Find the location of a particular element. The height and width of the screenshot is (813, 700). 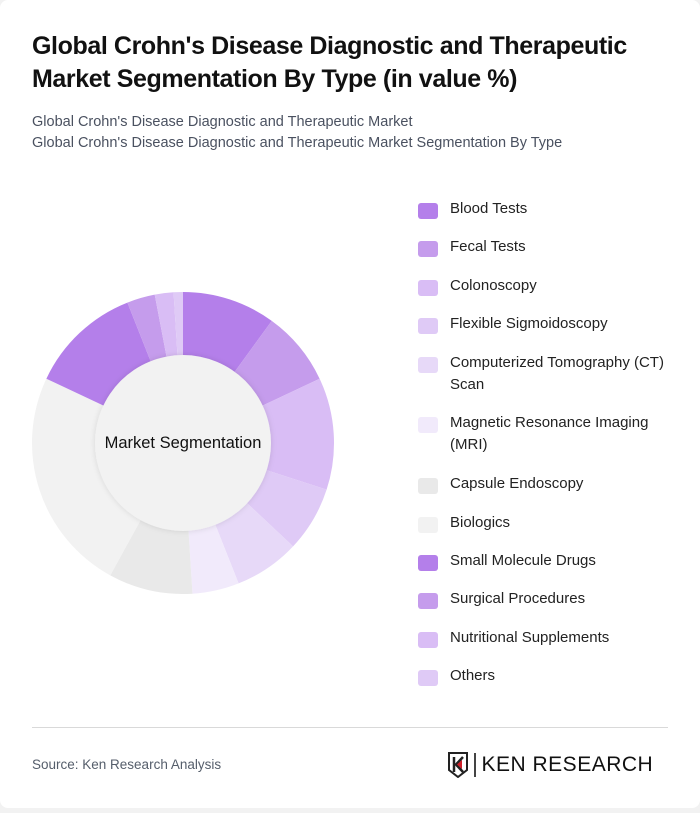

legend-label: Colonoscopy is located at coordinates (493, 285).